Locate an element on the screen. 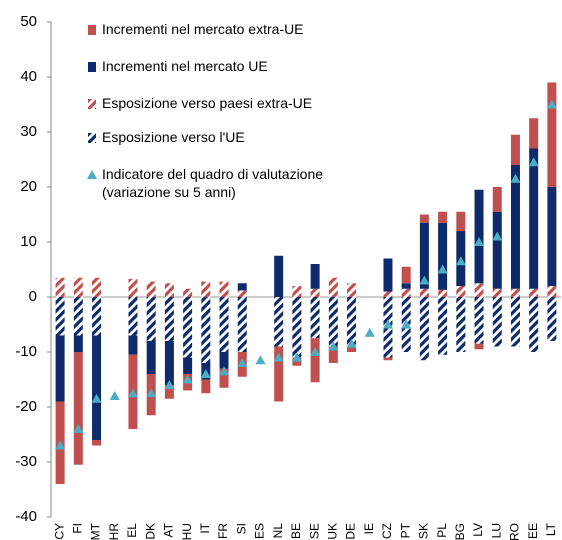 This screenshot has width=562, height=540. y-tick-label: -20 is located at coordinates (26, 406).